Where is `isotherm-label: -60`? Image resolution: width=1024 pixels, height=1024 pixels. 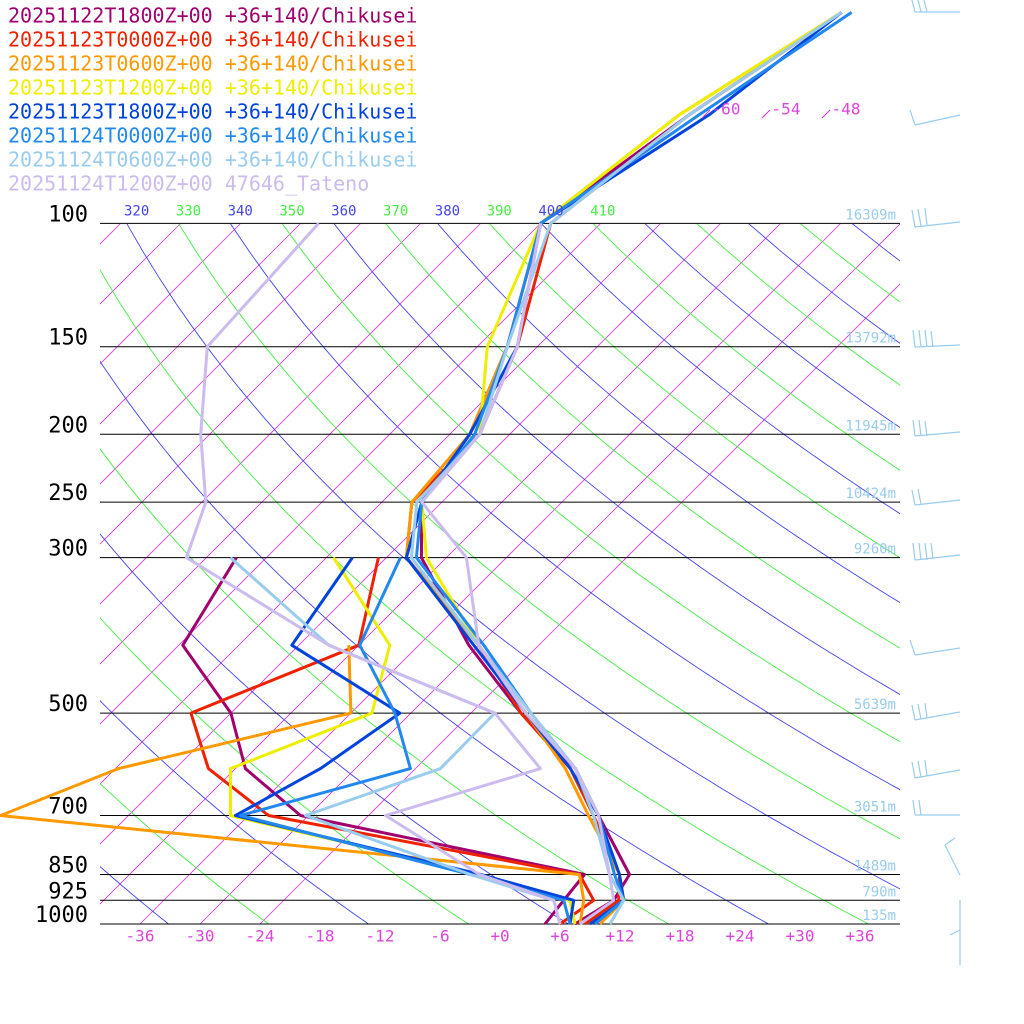
isotherm-label: -60 is located at coordinates (726, 109).